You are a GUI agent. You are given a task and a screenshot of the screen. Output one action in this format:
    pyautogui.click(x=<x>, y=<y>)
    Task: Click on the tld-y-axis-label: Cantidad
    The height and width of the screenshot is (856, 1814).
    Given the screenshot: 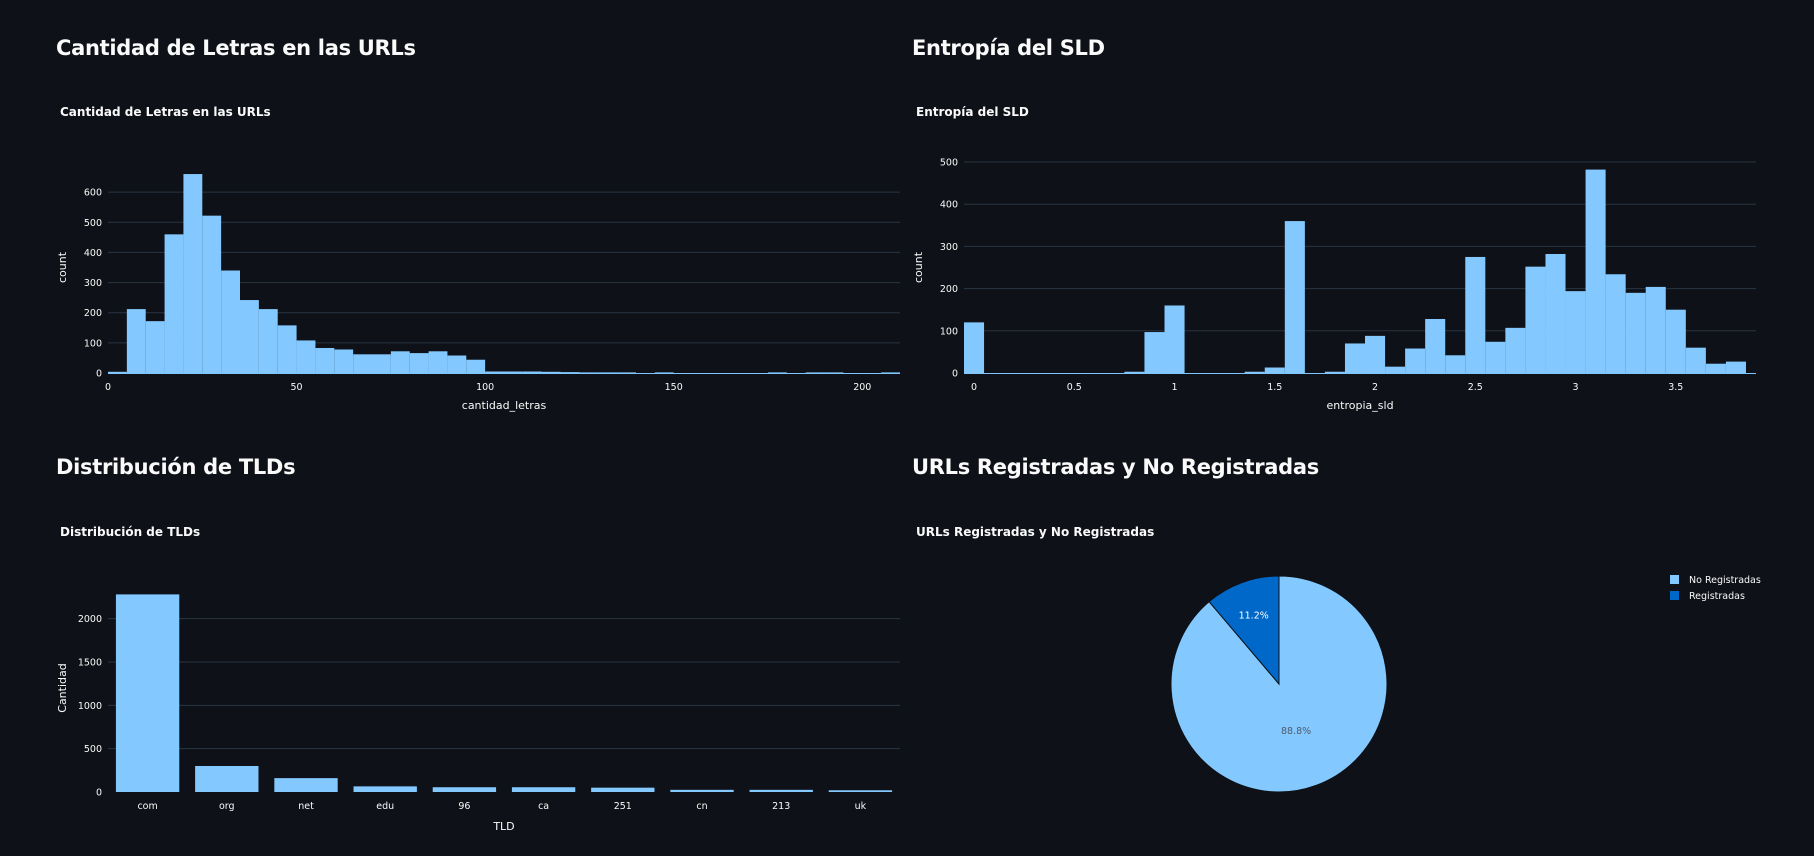 What is the action you would take?
    pyautogui.click(x=62, y=687)
    